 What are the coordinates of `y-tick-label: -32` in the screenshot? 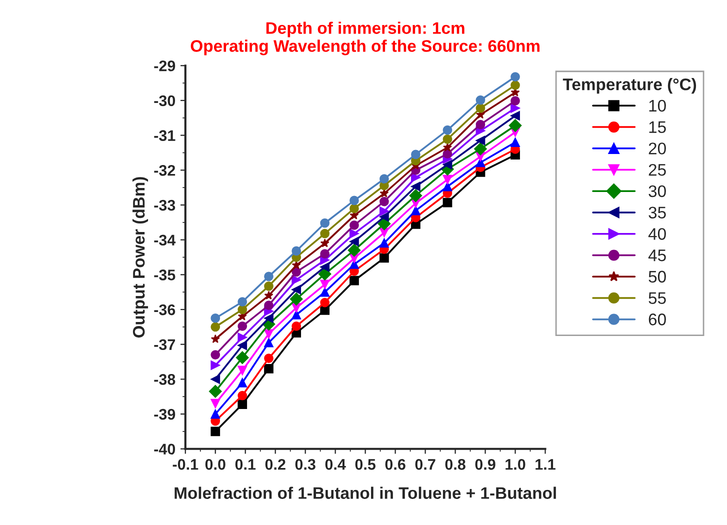 It's located at (165, 170).